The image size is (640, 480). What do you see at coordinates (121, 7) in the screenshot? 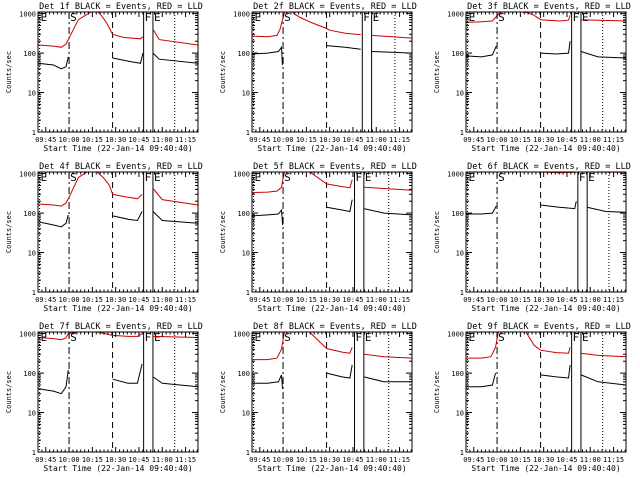
I see `panel-title: Det 1f BLACK = Events, RED = LLD` at bounding box center [121, 7].